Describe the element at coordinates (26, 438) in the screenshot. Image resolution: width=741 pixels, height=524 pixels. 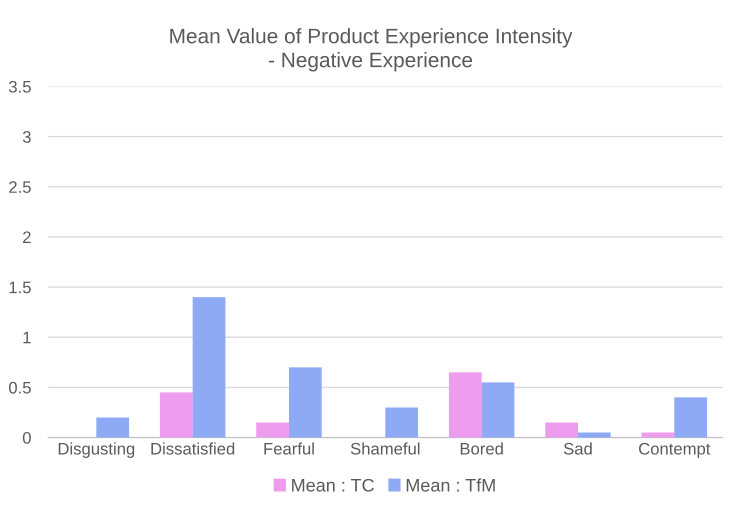
I see `y-tick-label: 0` at that location.